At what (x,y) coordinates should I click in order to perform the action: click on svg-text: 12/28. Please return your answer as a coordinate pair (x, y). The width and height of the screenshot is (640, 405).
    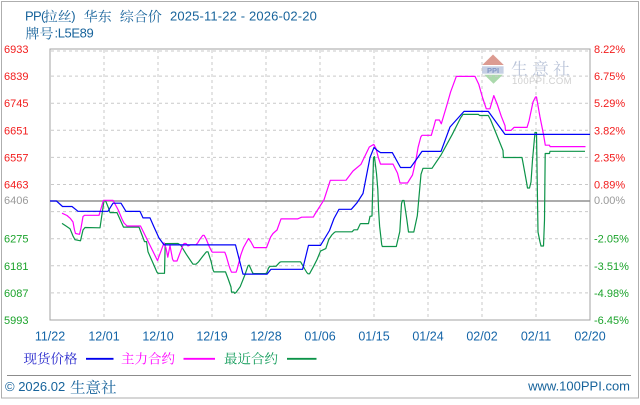
    Looking at the image, I should click on (265, 336).